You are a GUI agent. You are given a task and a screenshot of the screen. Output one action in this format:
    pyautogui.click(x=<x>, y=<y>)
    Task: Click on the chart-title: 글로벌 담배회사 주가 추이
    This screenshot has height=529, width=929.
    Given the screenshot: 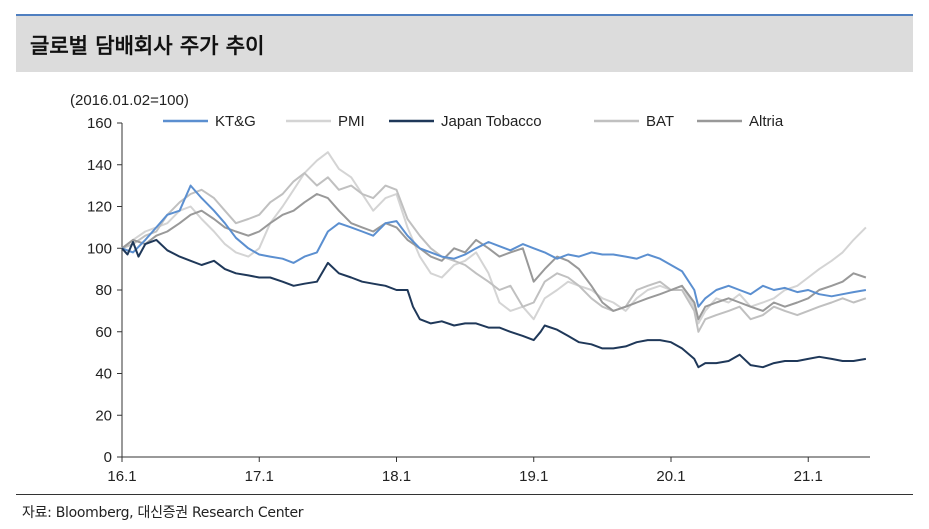 What is the action you would take?
    pyautogui.click(x=147, y=46)
    